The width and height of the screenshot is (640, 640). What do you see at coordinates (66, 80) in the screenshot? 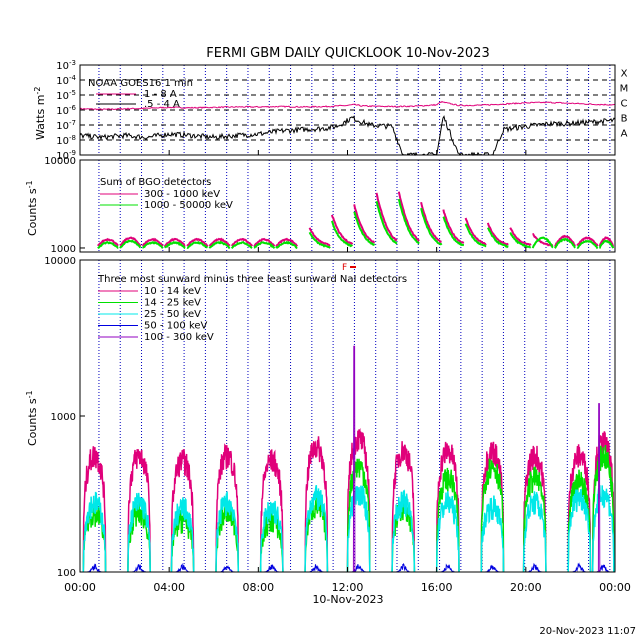
I see `goes-y-tick-label: 10⁻⁴` at bounding box center [66, 80].